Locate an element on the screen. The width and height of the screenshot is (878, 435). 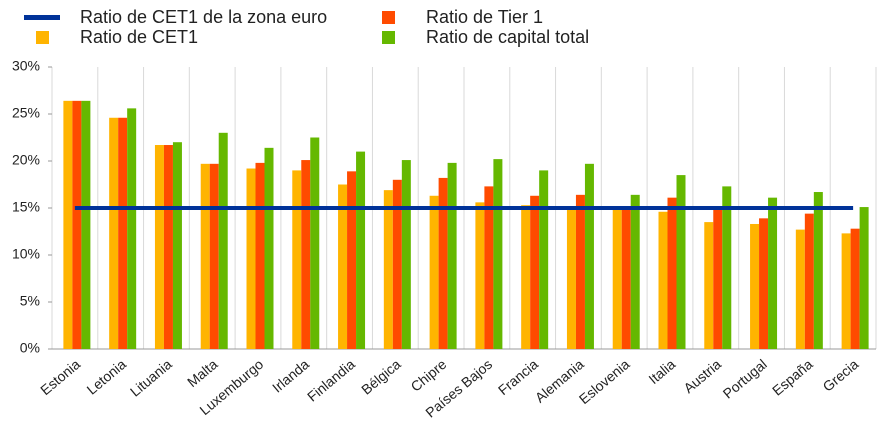
x-tick-label: Malta is located at coordinates (202, 373).